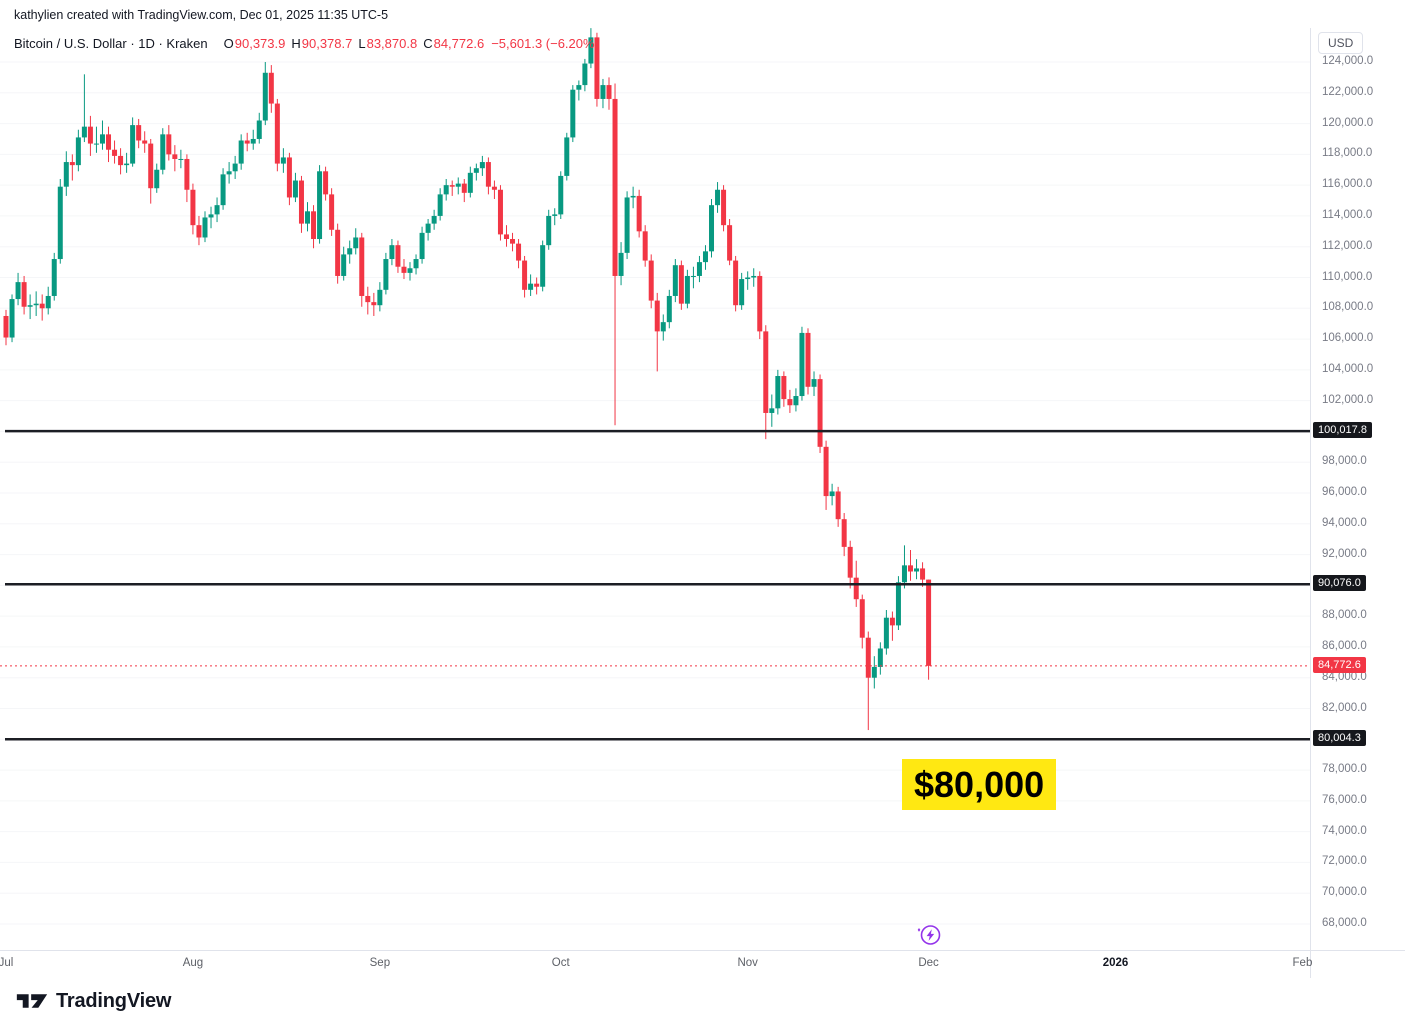  Describe the element at coordinates (1348, 91) in the screenshot. I see `price-tick-label: 122,000.0` at that location.